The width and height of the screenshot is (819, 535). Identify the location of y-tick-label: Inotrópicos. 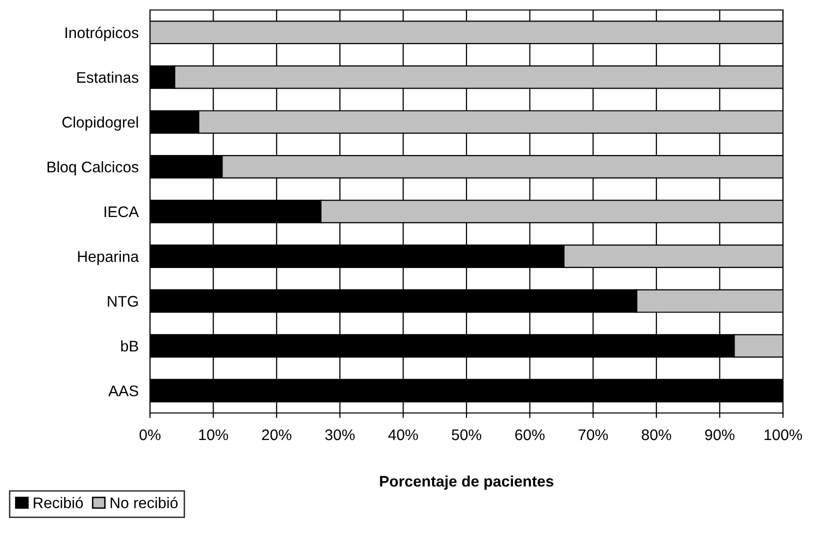
(102, 34).